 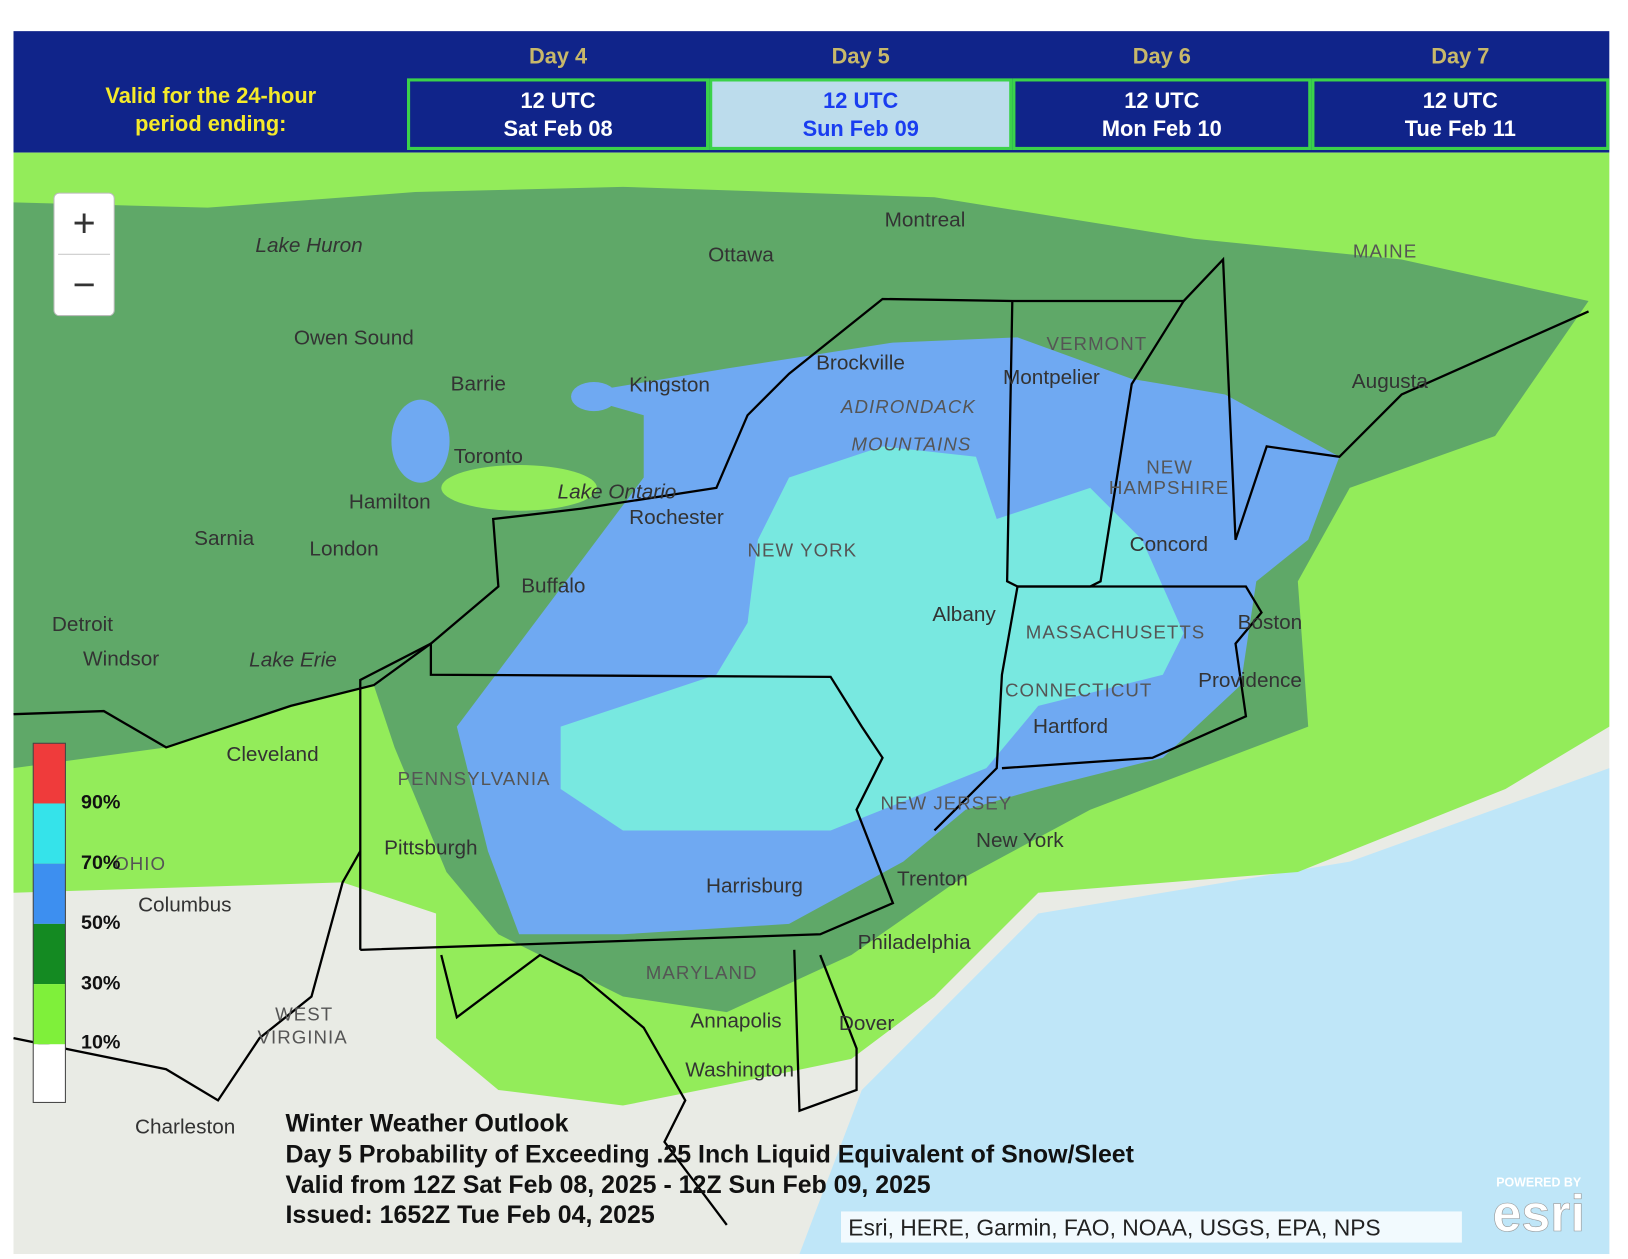 What do you see at coordinates (1070, 726) in the screenshot?
I see `place-label: Hartford` at bounding box center [1070, 726].